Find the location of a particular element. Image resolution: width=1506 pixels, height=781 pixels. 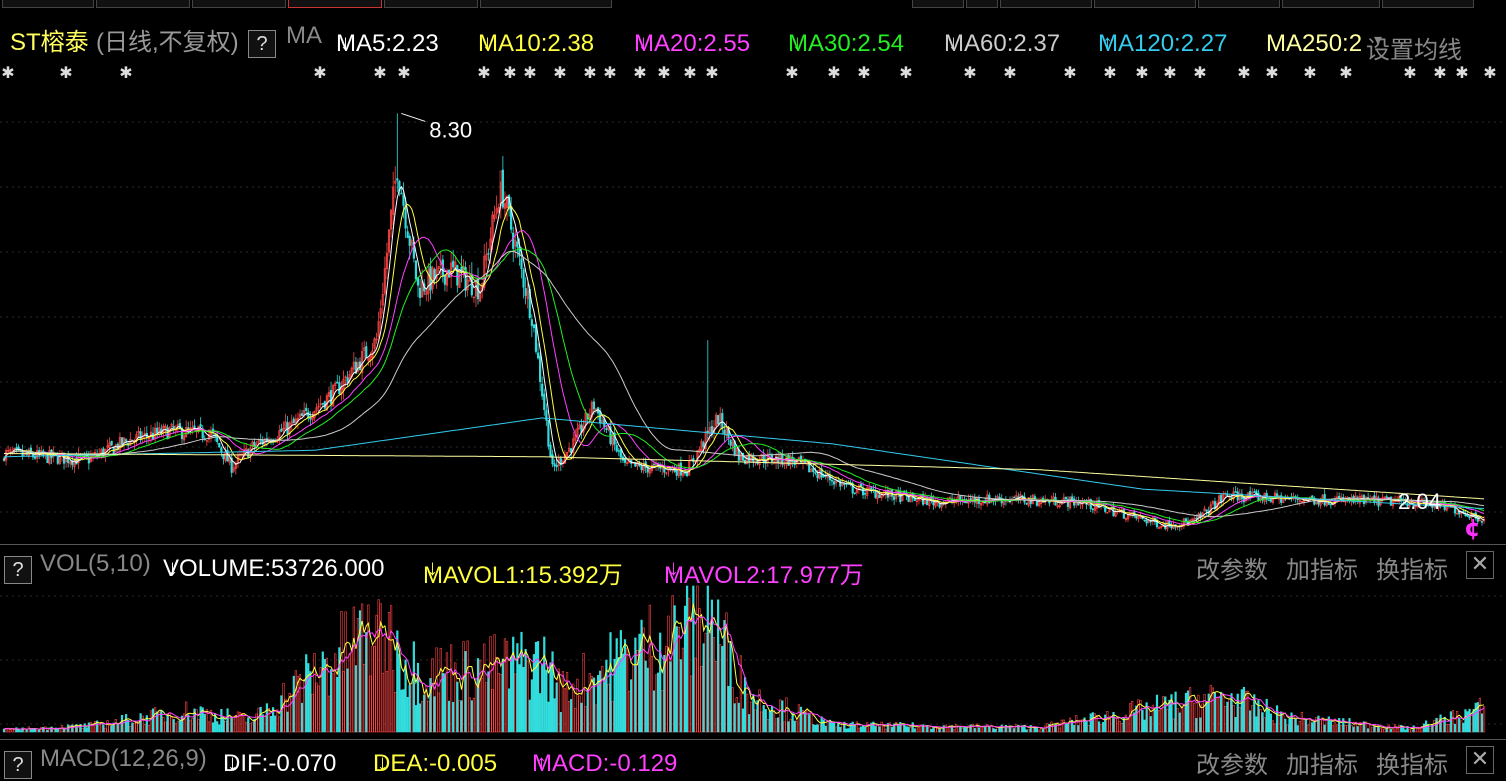

macd-add-indicator-button: 加指标 is located at coordinates (1322, 765).